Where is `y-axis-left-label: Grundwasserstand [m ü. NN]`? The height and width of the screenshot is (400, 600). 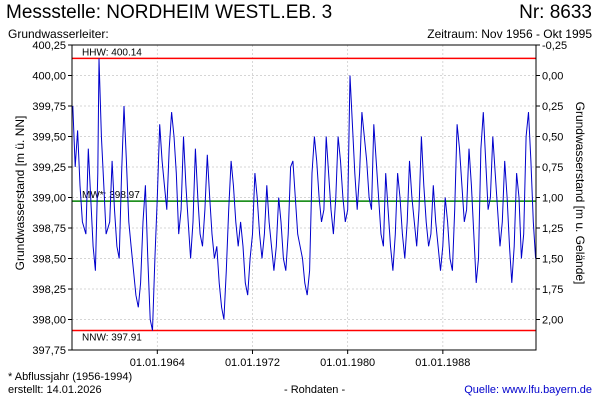
y-axis-left-label: Grundwasserstand [m ü. NN] is located at coordinates (20, 193).